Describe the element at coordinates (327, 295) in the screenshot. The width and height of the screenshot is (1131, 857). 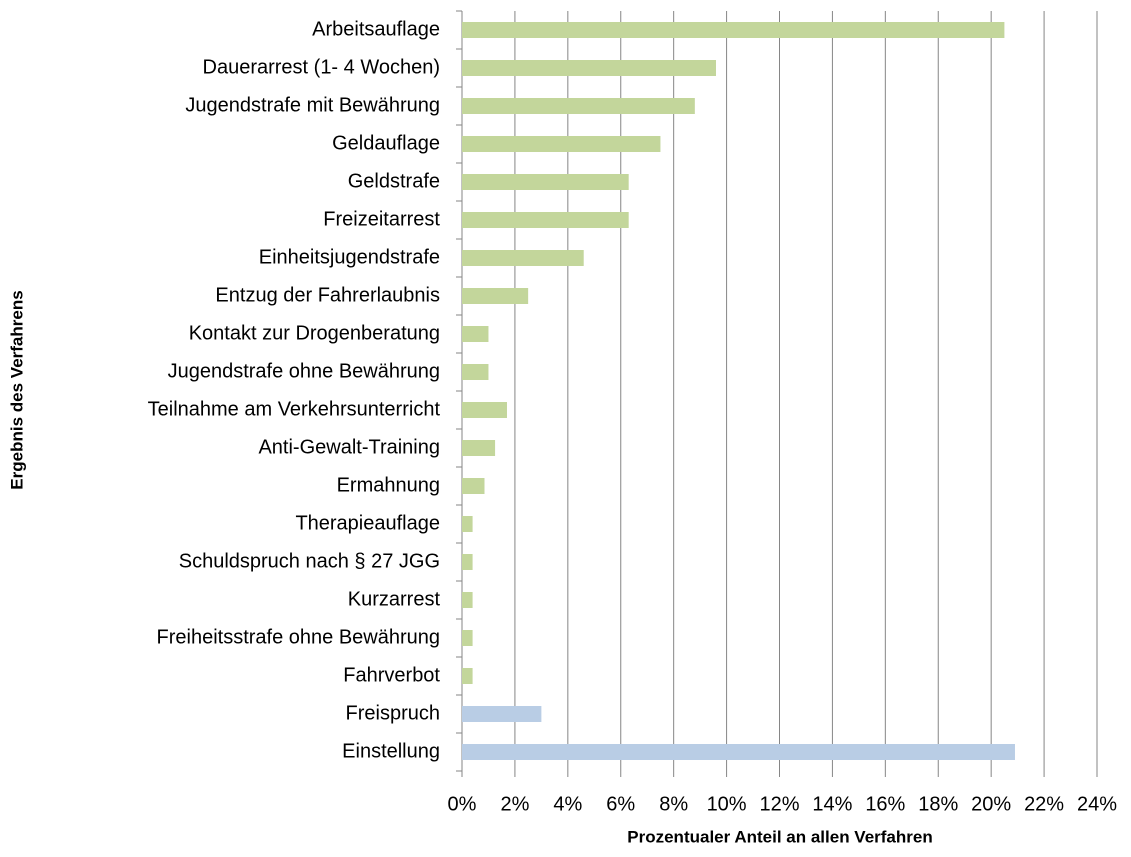
I see `y-tick-label: Entzug der Fahrerlaubnis` at that location.